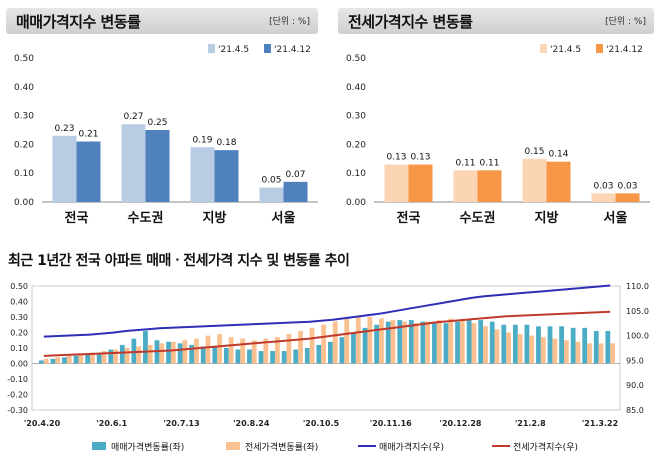 This screenshot has height=466, width=660. Describe the element at coordinates (147, 447) in the screenshot. I see `legend-label: 매매가격변동률(좌)` at that location.